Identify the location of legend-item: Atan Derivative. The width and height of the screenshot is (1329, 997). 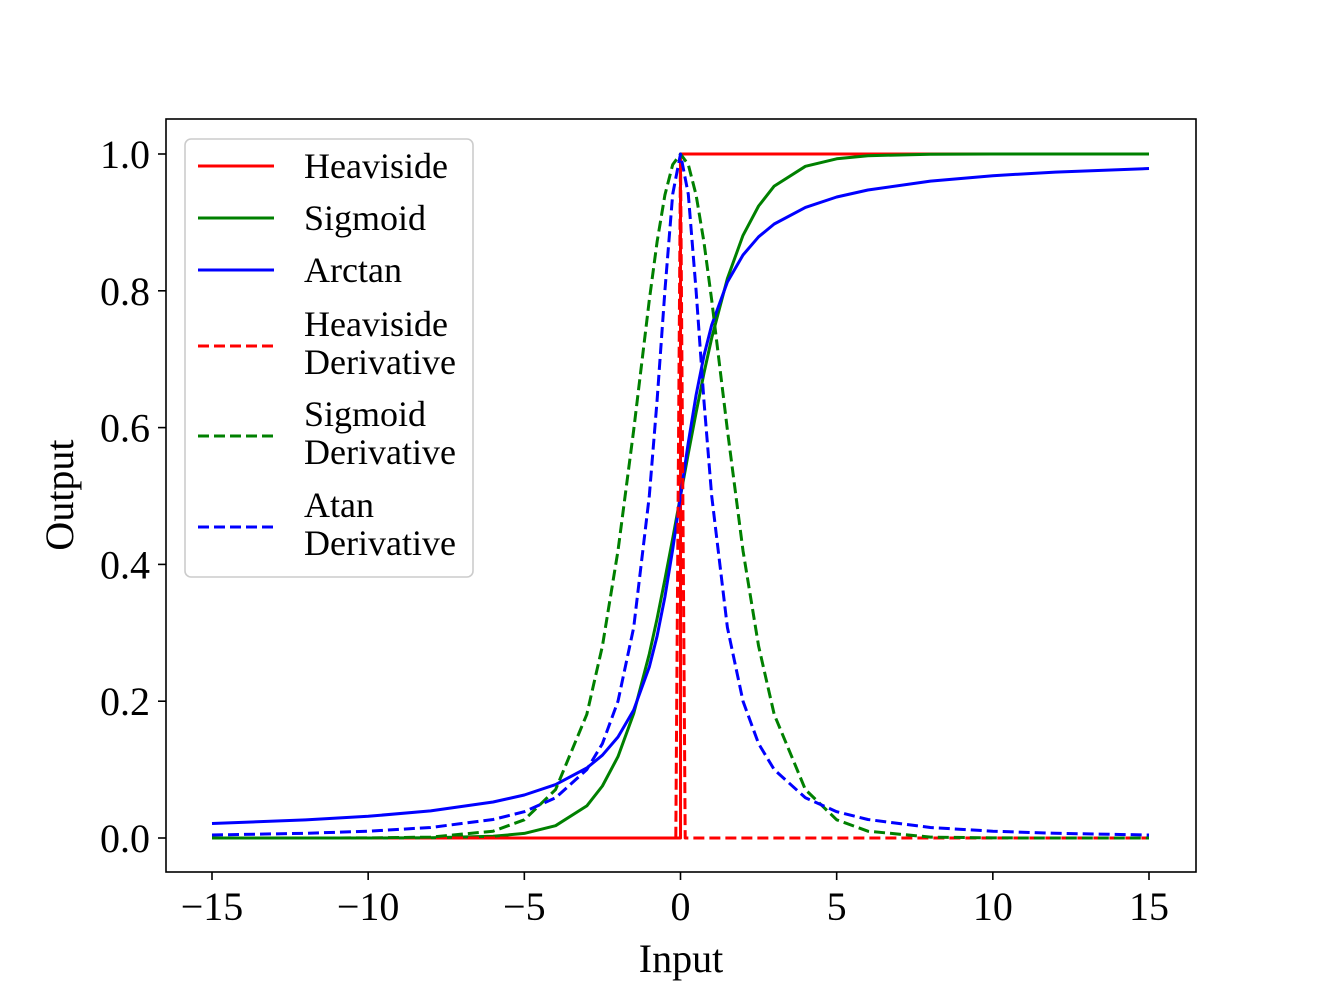
(327, 524).